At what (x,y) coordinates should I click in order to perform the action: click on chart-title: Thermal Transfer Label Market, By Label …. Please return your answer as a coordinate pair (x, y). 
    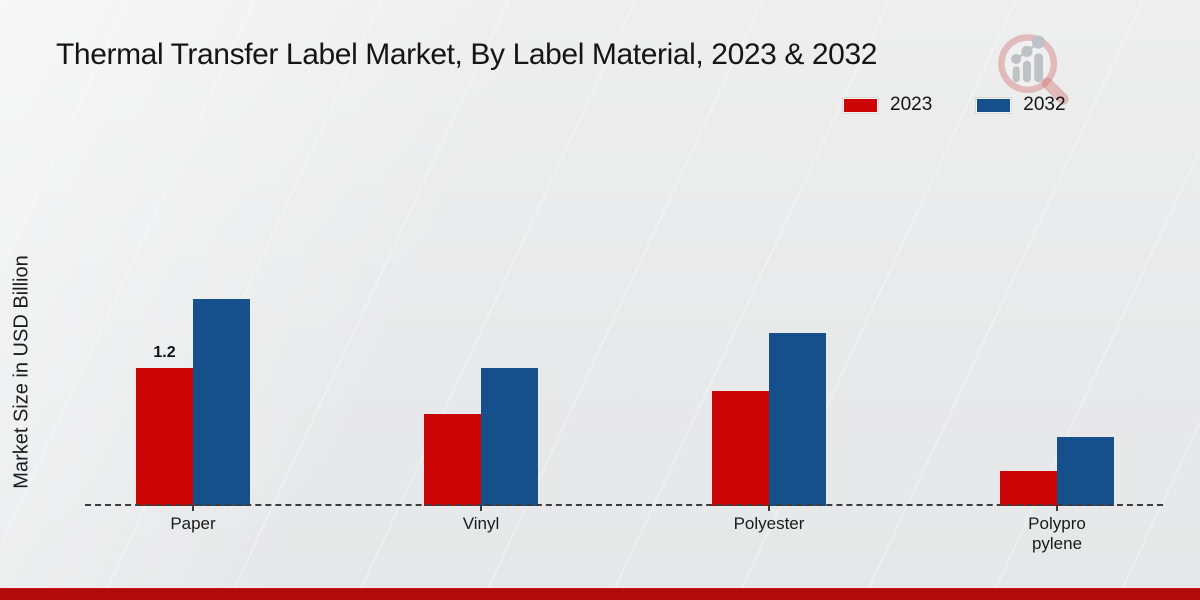
    Looking at the image, I should click on (467, 54).